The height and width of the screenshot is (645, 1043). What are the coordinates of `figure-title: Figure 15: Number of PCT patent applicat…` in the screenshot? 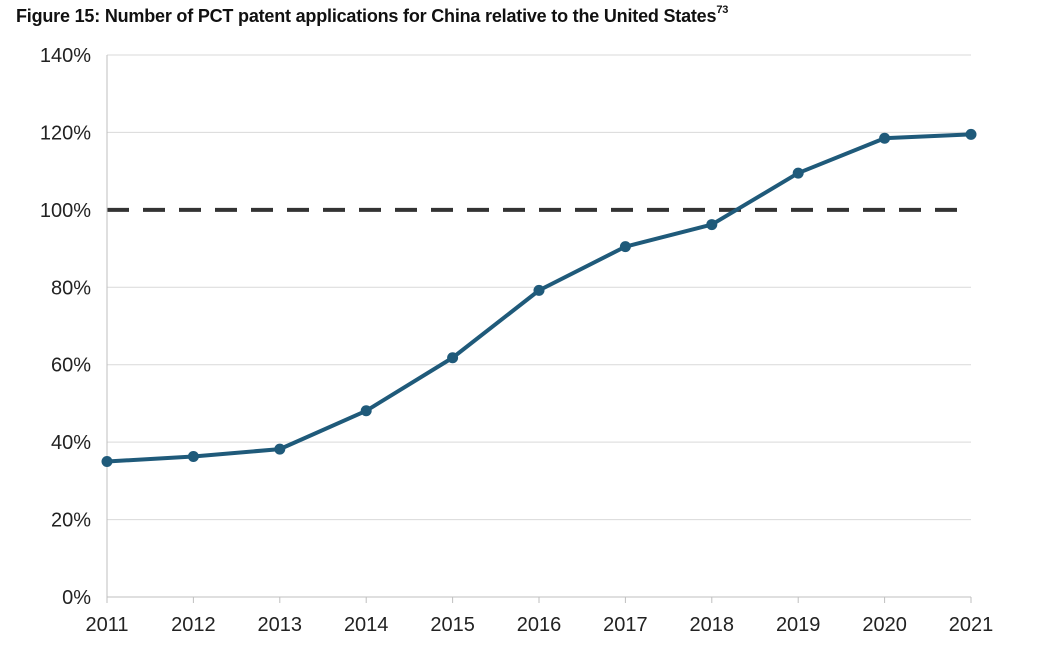 It's located at (372, 15).